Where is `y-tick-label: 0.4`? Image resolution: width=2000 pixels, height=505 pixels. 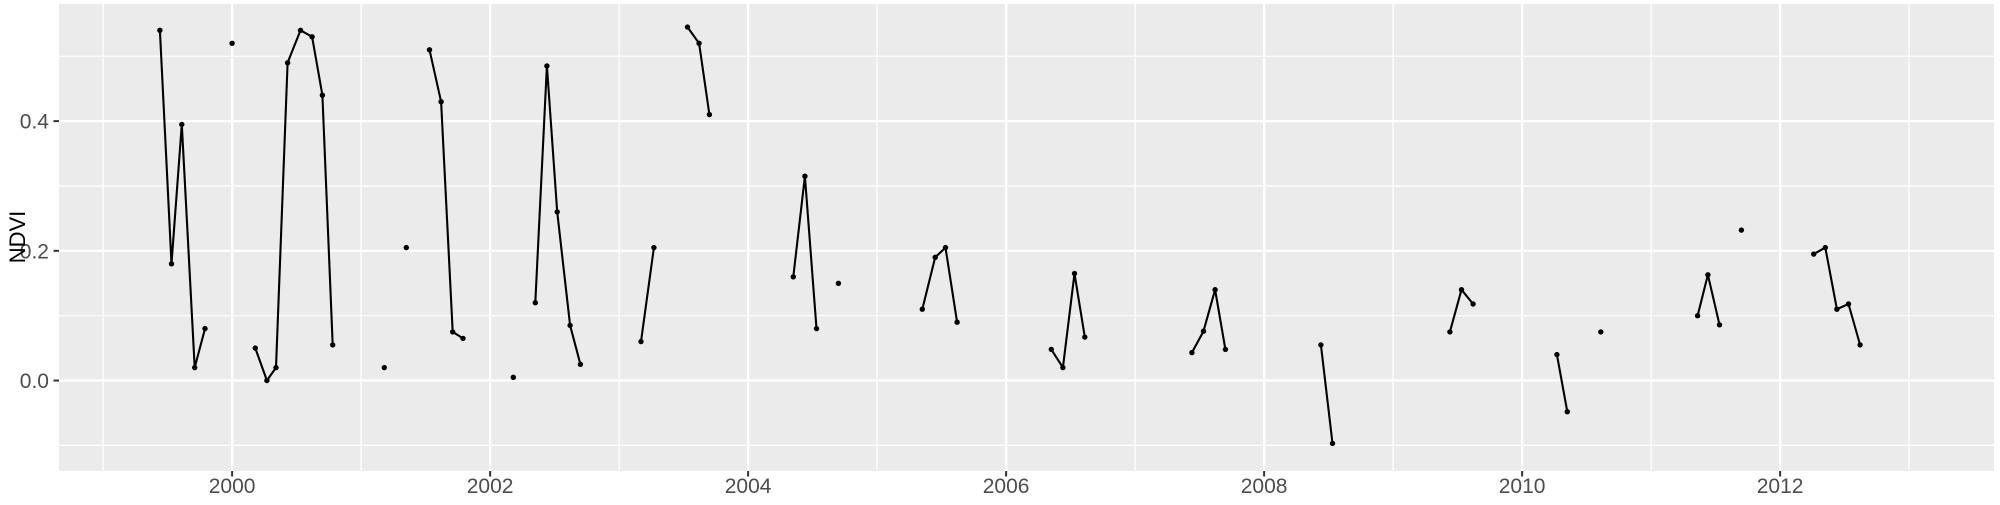
y-tick-label: 0.4 is located at coordinates (35, 122).